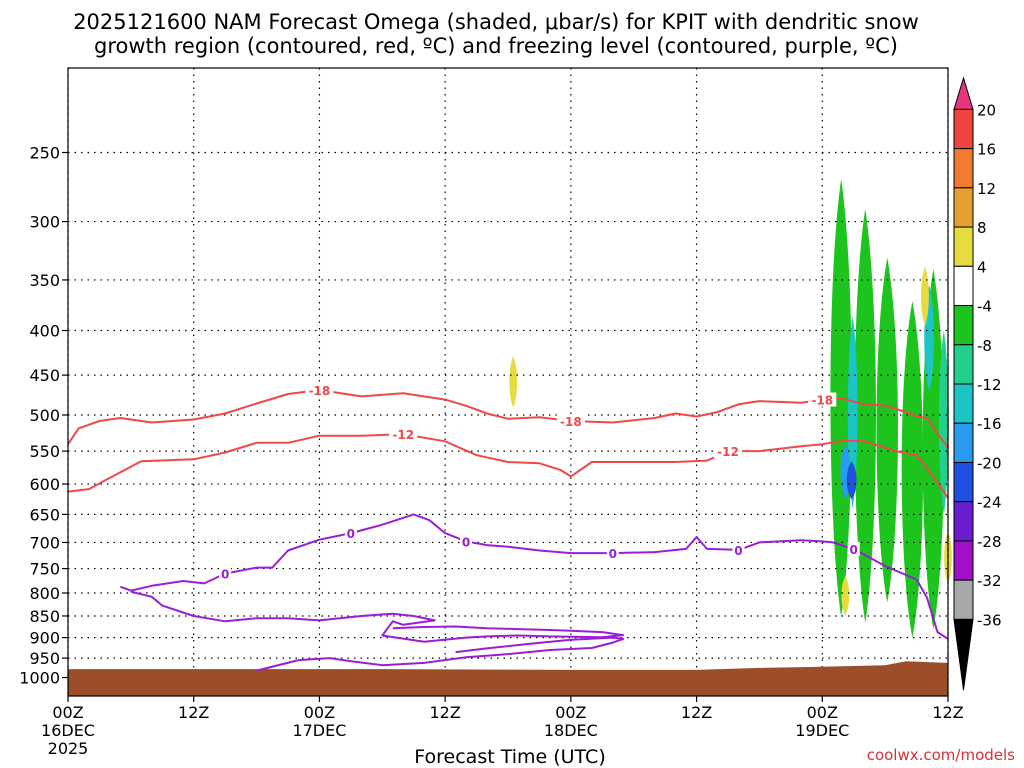  What do you see at coordinates (571, 730) in the screenshot?
I see `x-tick-label: 18DEC` at bounding box center [571, 730].